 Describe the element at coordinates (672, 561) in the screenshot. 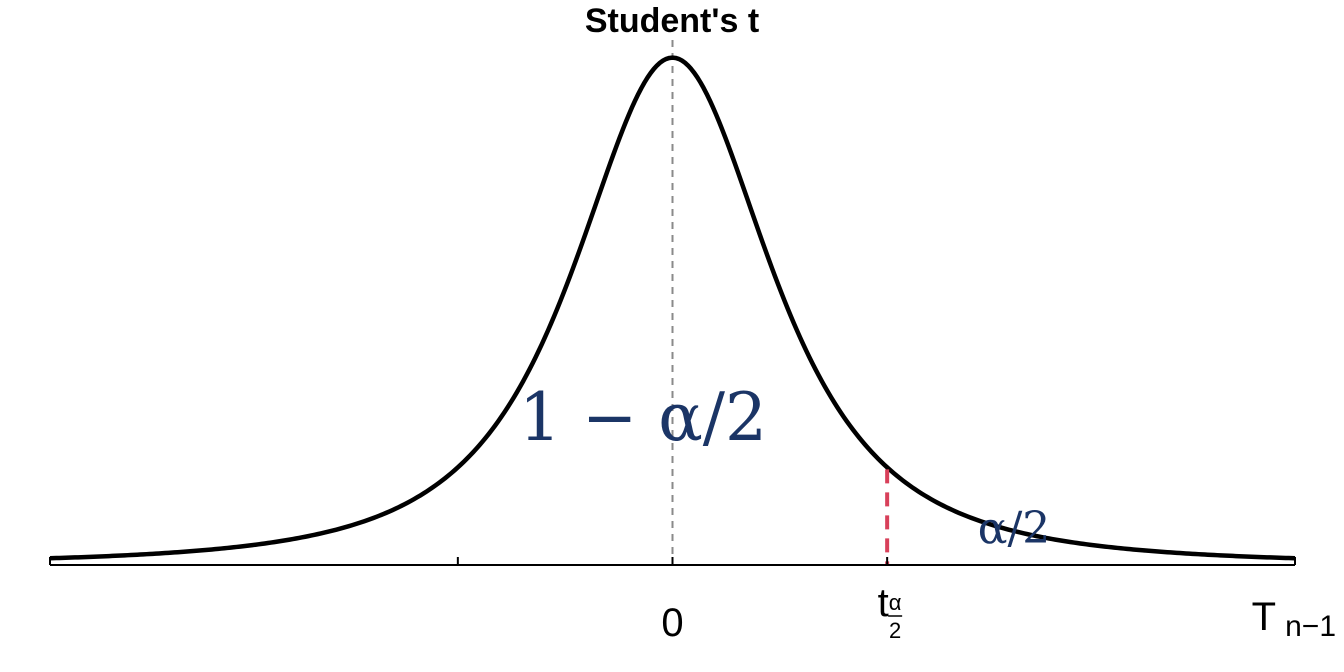

I see `x-axis-ticks` at that location.